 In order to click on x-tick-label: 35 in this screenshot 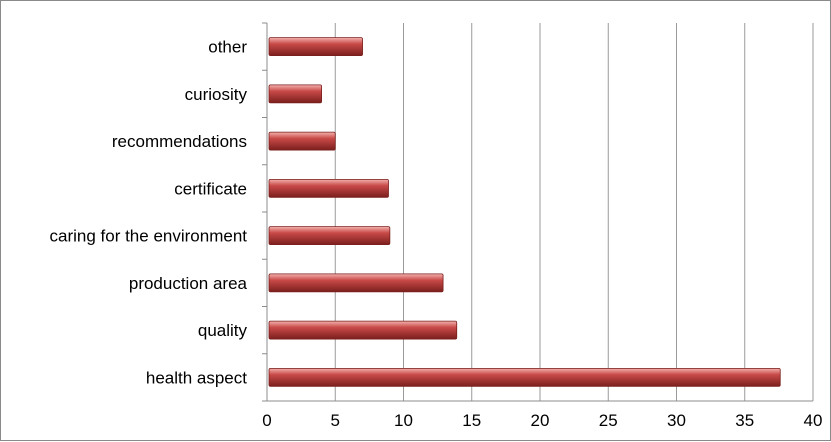, I will do `click(744, 420)`.